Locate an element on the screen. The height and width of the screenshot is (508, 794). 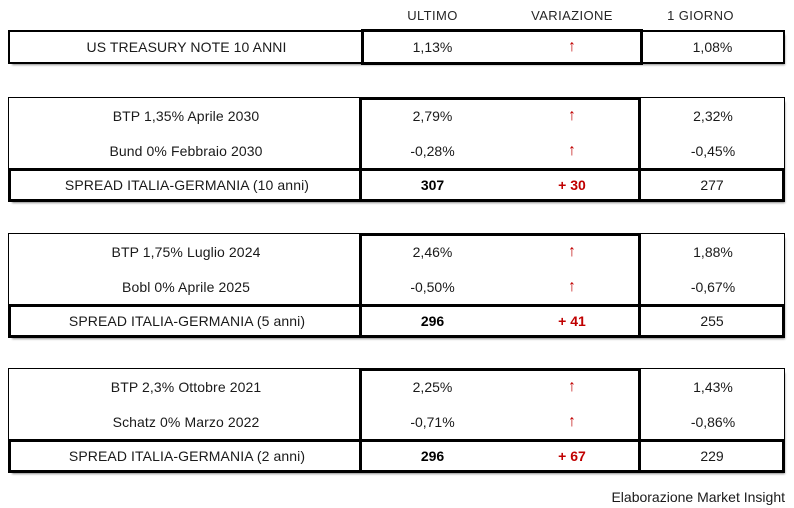
footer-credit: Elaborazione Market Insight is located at coordinates (698, 497).